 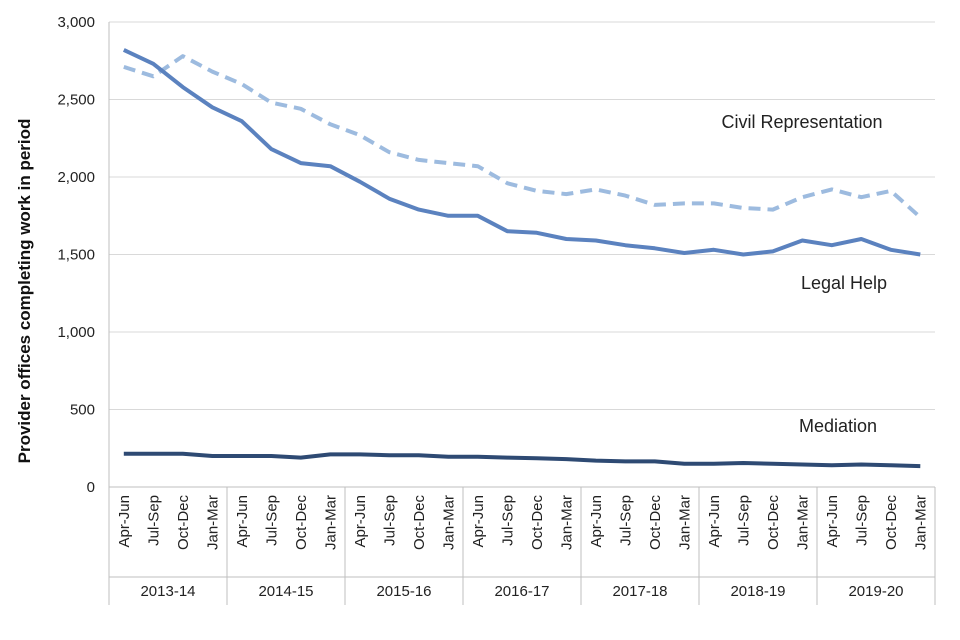 What do you see at coordinates (91, 487) in the screenshot?
I see `y-tick-label: 0` at bounding box center [91, 487].